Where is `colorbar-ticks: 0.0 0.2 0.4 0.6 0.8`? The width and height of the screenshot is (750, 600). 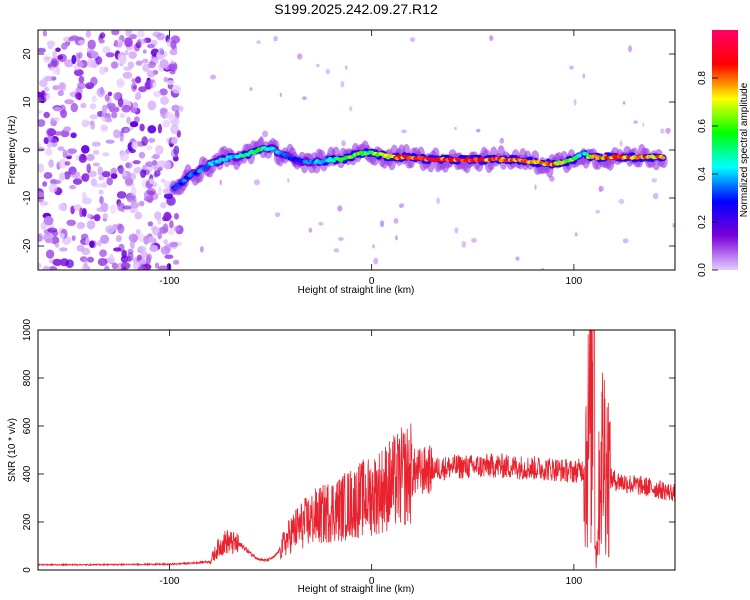
colorbar-ticks: 0.0 0.2 0.4 0.6 0.8 is located at coordinates (707, 174).